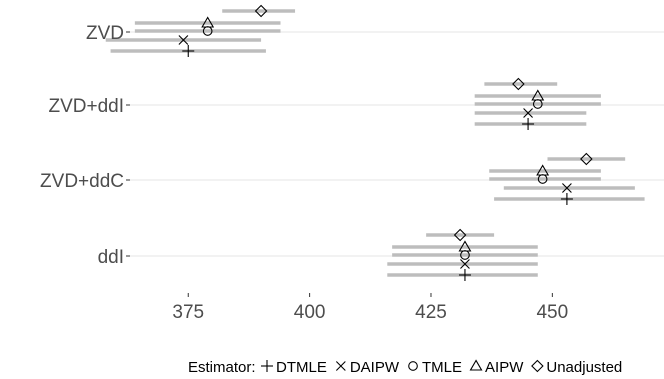  I want to click on legend-label-daipw: DAIPW, so click(375, 367).